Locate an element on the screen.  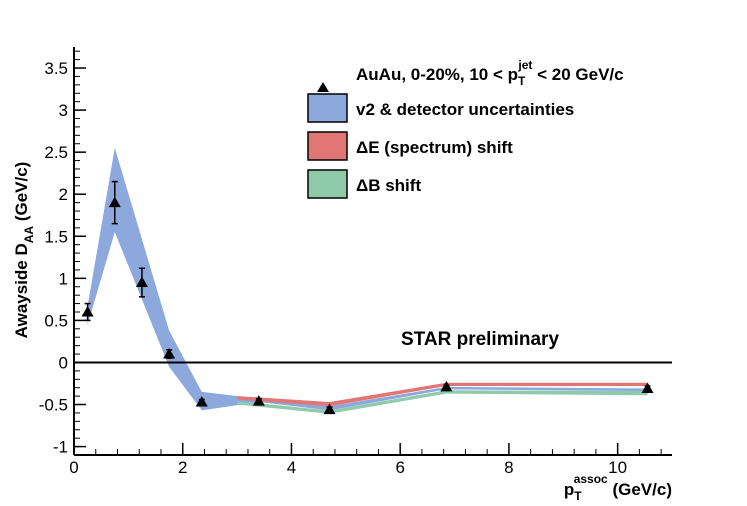
band-delta-b-shift is located at coordinates (442, 402).